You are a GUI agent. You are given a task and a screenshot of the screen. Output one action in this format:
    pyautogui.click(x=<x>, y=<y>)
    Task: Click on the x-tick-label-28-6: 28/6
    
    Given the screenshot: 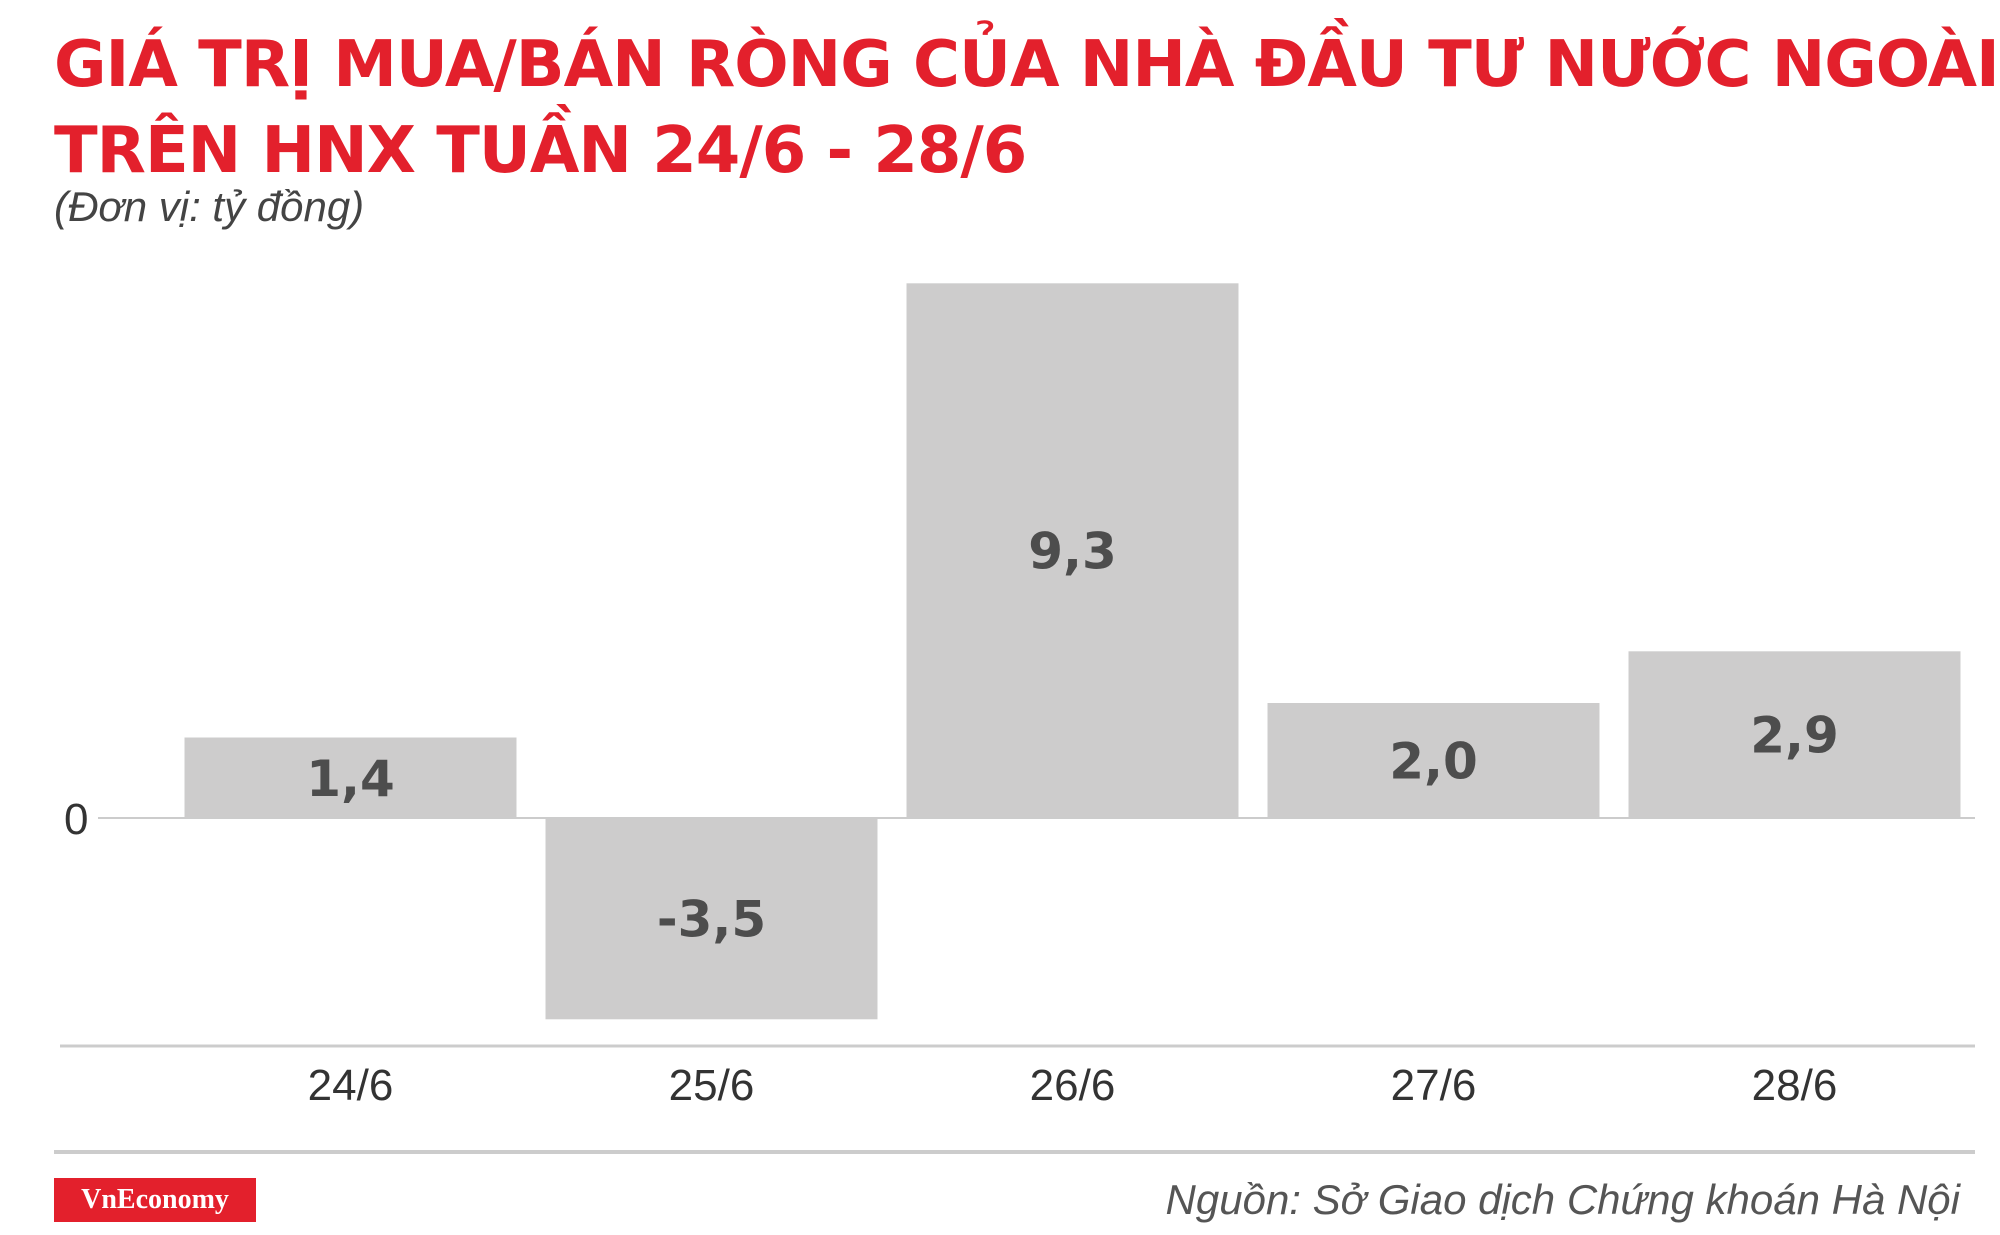 What is the action you would take?
    pyautogui.click(x=1795, y=1085)
    